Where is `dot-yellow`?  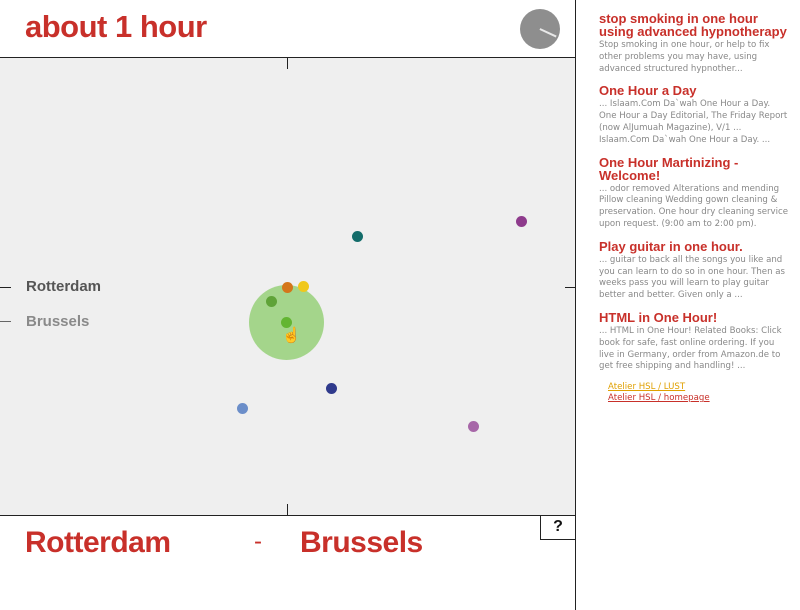 dot-yellow is located at coordinates (303, 286).